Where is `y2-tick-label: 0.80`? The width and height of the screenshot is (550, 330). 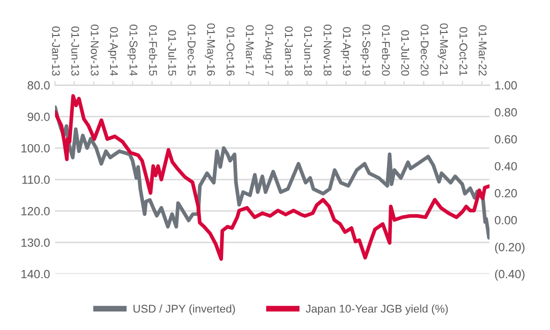 y2-tick-label: 0.80 is located at coordinates (505, 112).